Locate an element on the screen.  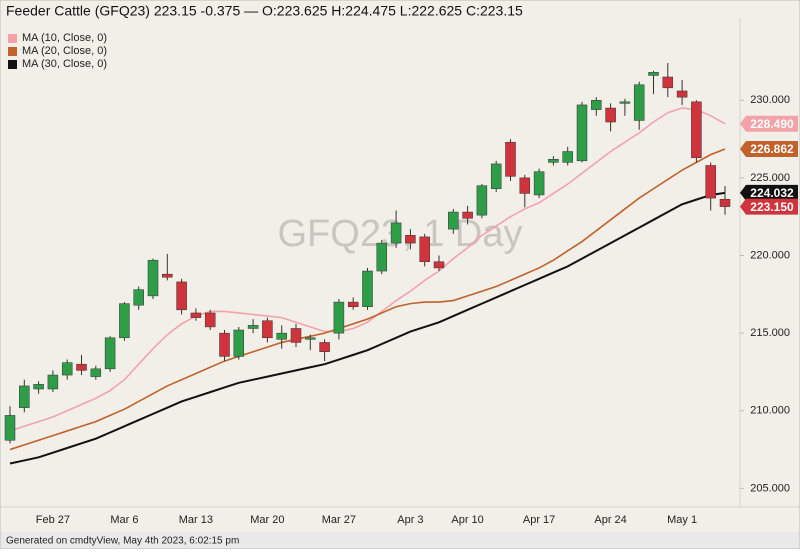
x-tick-label: Mar 27 is located at coordinates (339, 520).